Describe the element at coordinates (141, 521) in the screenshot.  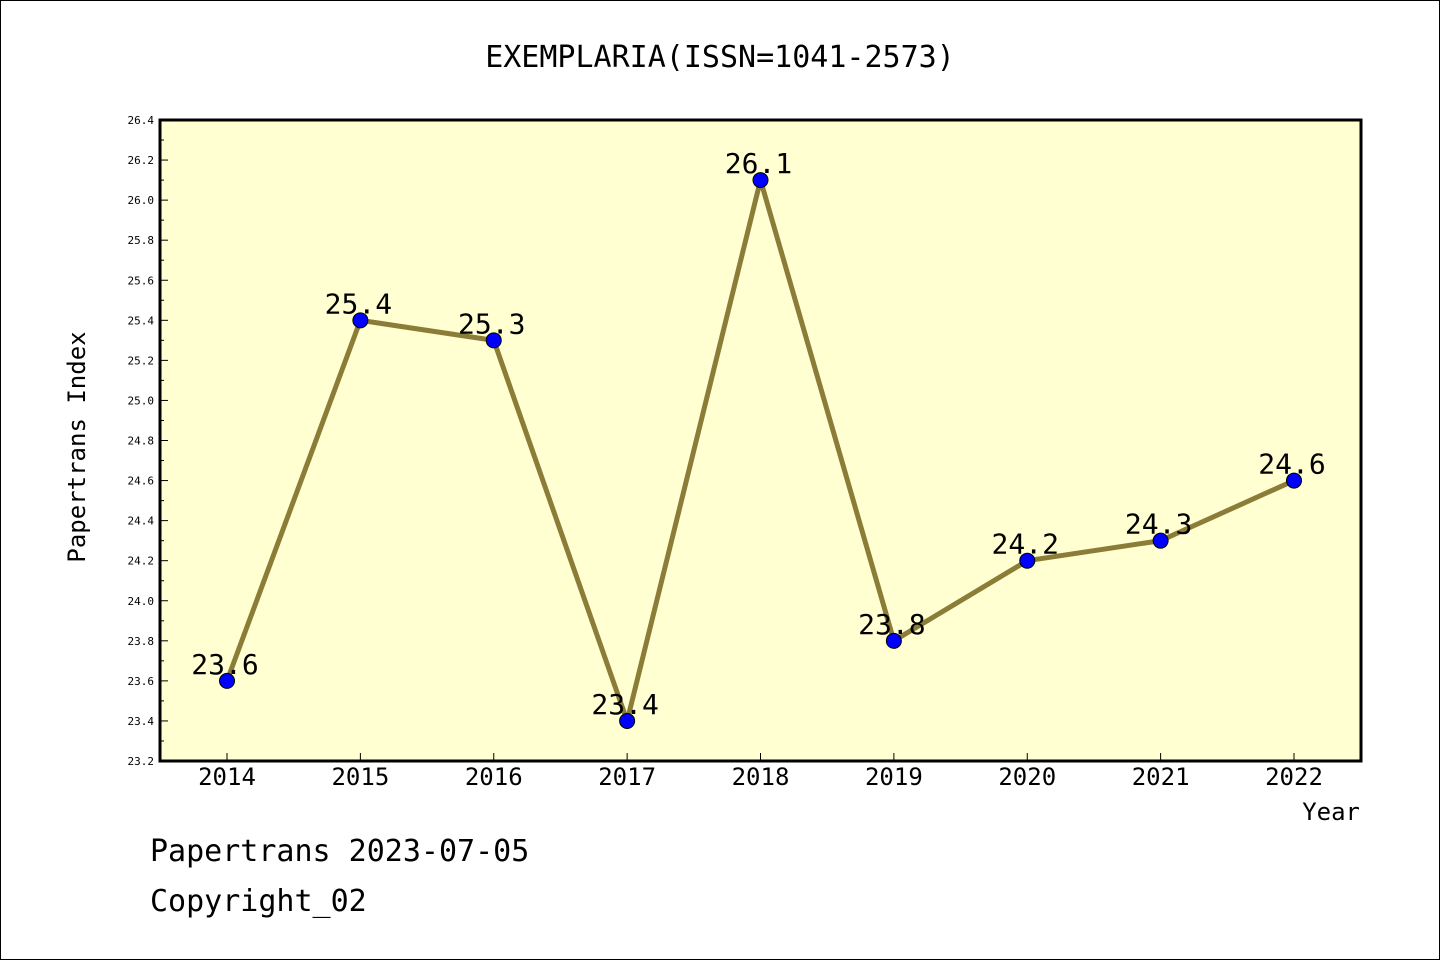
I see `y-tick-label: 24.4` at that location.